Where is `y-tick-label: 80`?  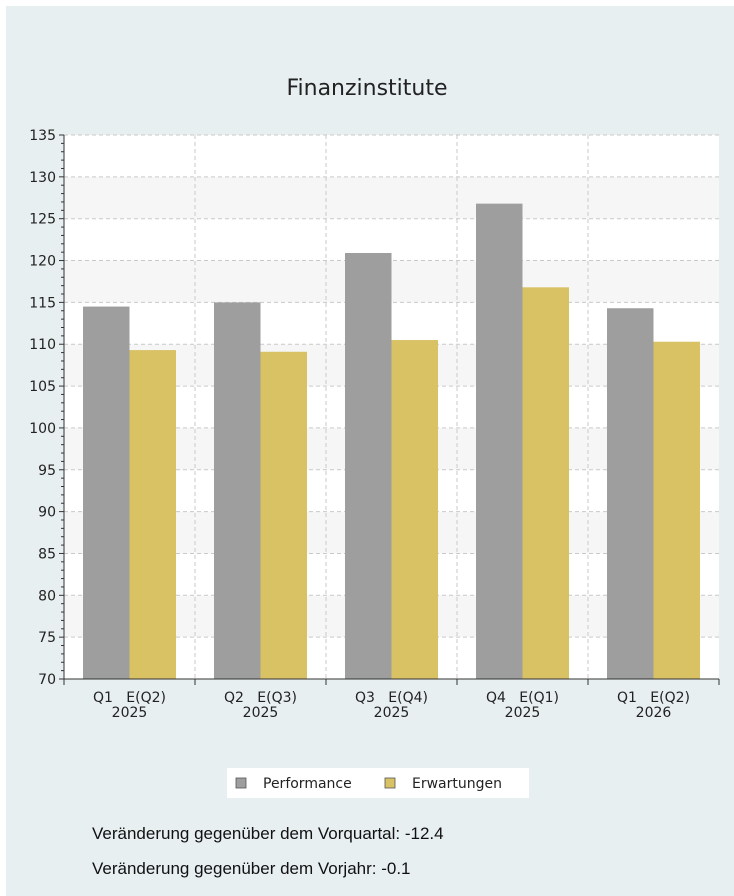
y-tick-label: 80 is located at coordinates (47, 596).